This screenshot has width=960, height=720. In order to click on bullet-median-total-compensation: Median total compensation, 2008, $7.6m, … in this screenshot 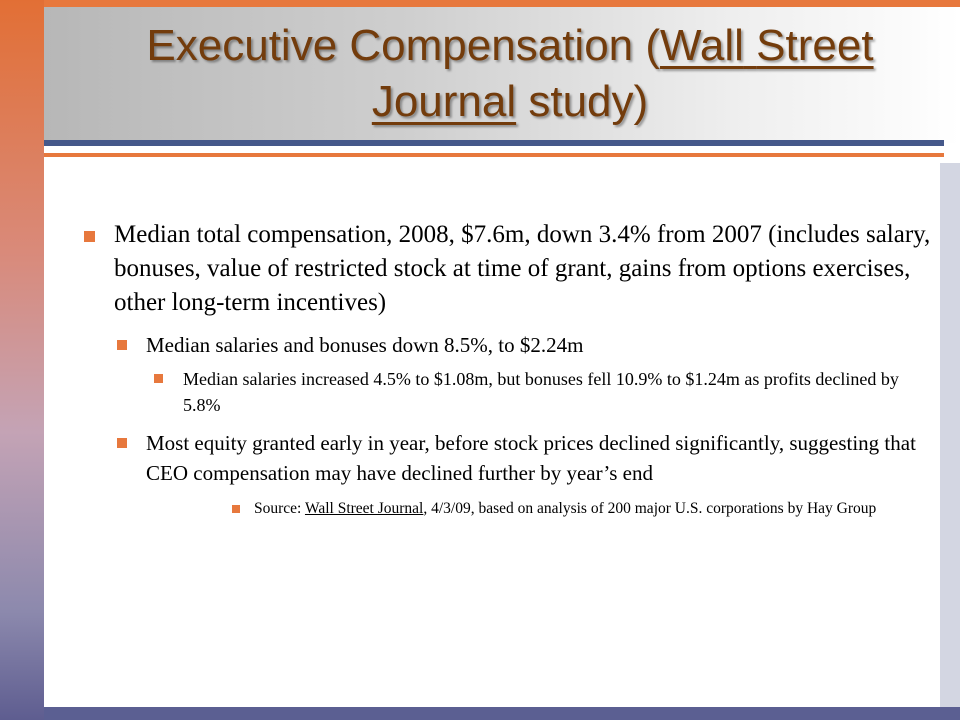, I will do `click(507, 269)`.